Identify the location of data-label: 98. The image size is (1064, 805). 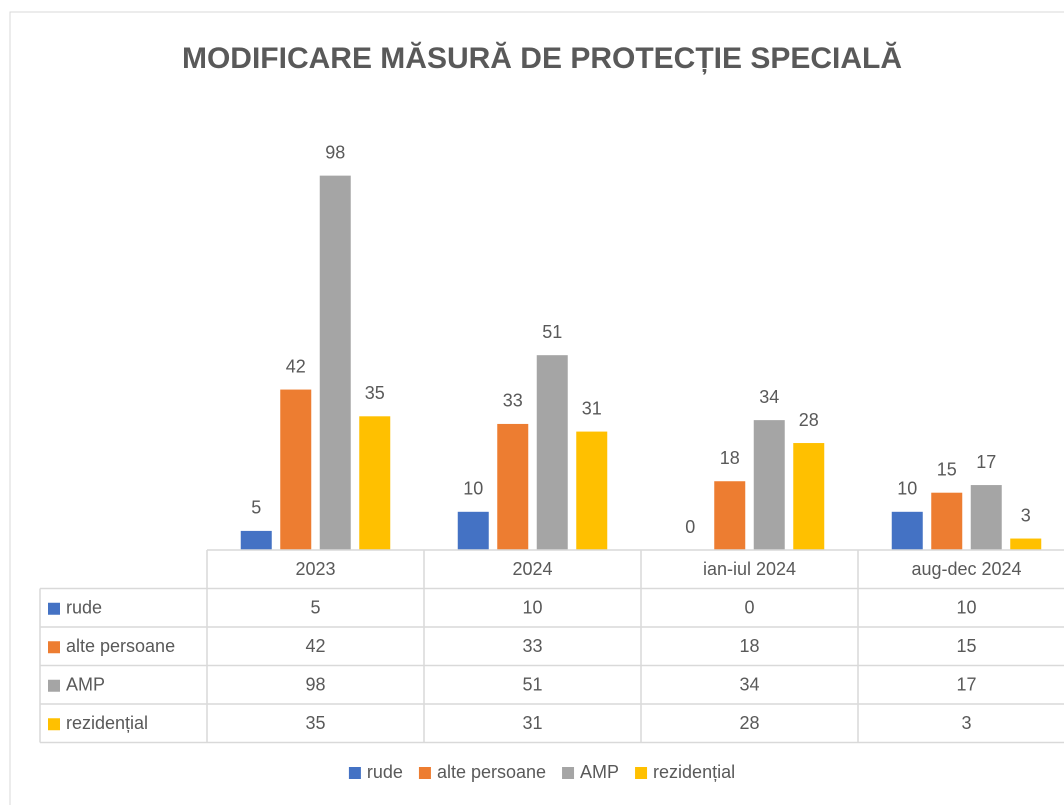
(335, 152).